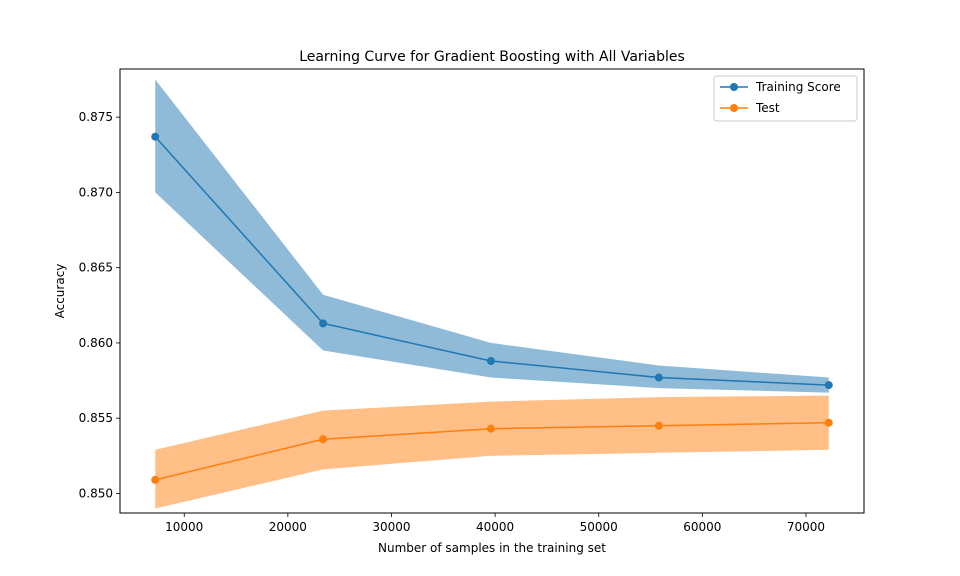  Describe the element at coordinates (60, 291) in the screenshot. I see `y-axis-label: Accuracy` at that location.